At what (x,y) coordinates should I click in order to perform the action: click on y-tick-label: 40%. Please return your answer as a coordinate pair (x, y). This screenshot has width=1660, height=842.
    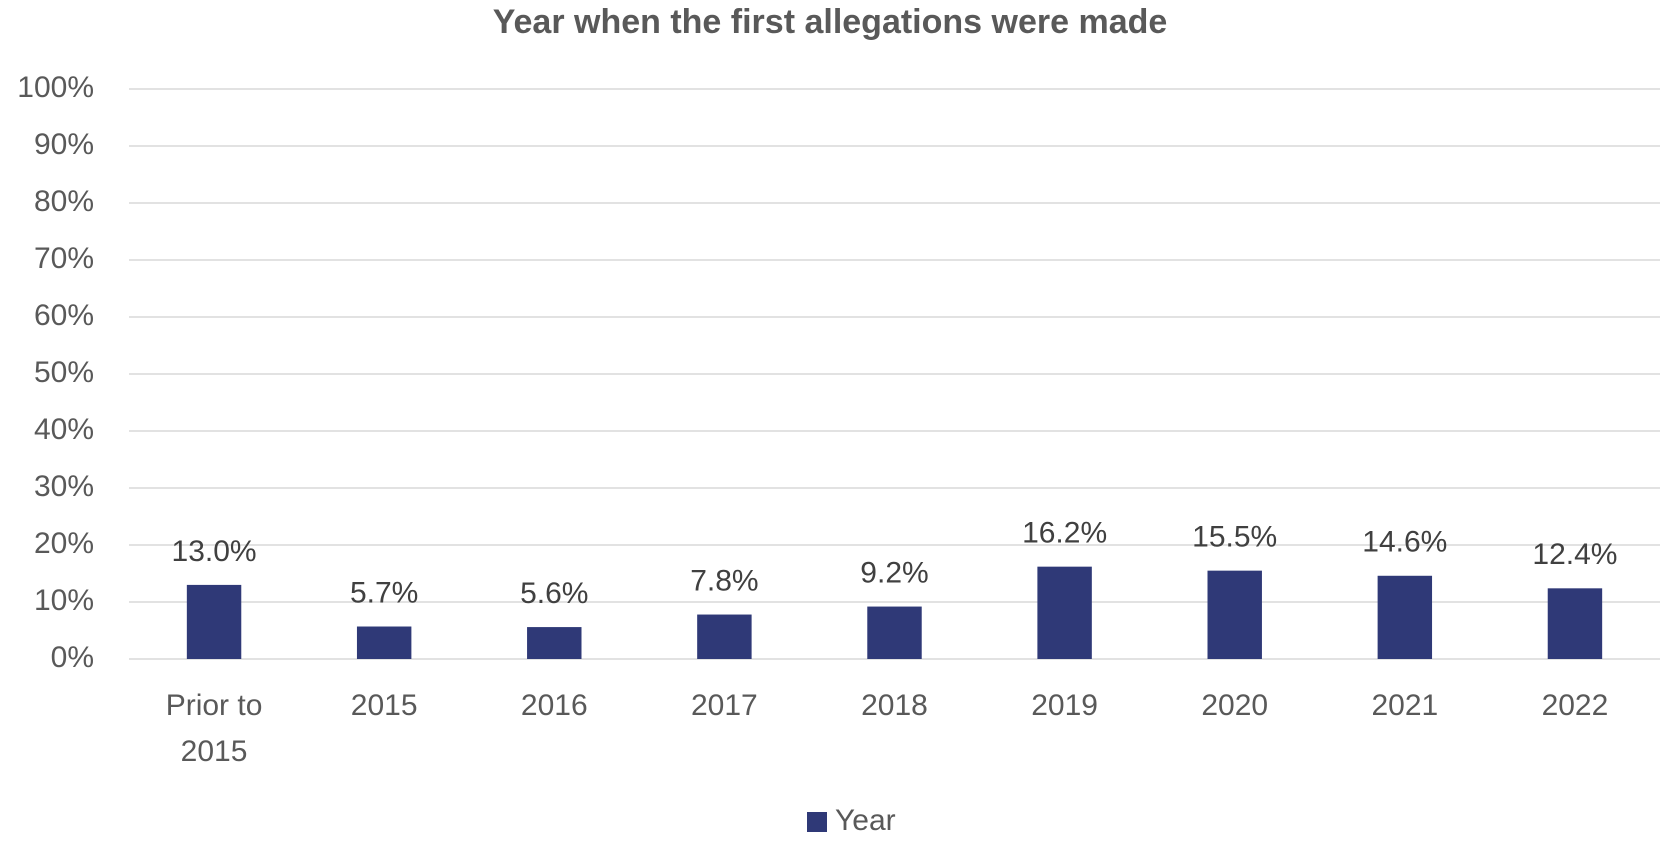
    Looking at the image, I should click on (64, 429).